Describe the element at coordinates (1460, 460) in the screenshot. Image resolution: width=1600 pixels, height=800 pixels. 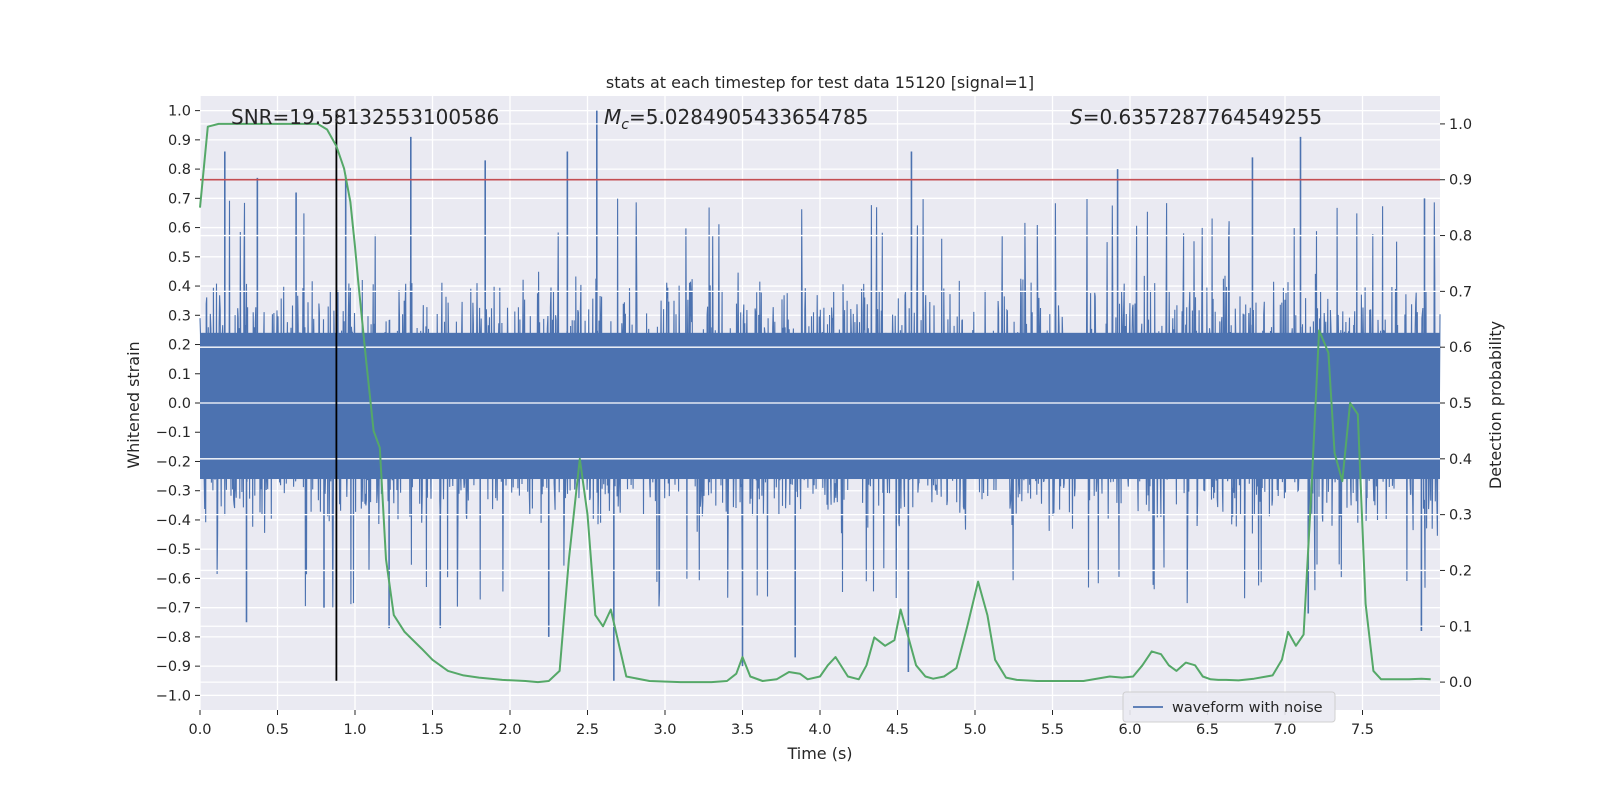
I see `y2-tick-label: 0.4` at that location.